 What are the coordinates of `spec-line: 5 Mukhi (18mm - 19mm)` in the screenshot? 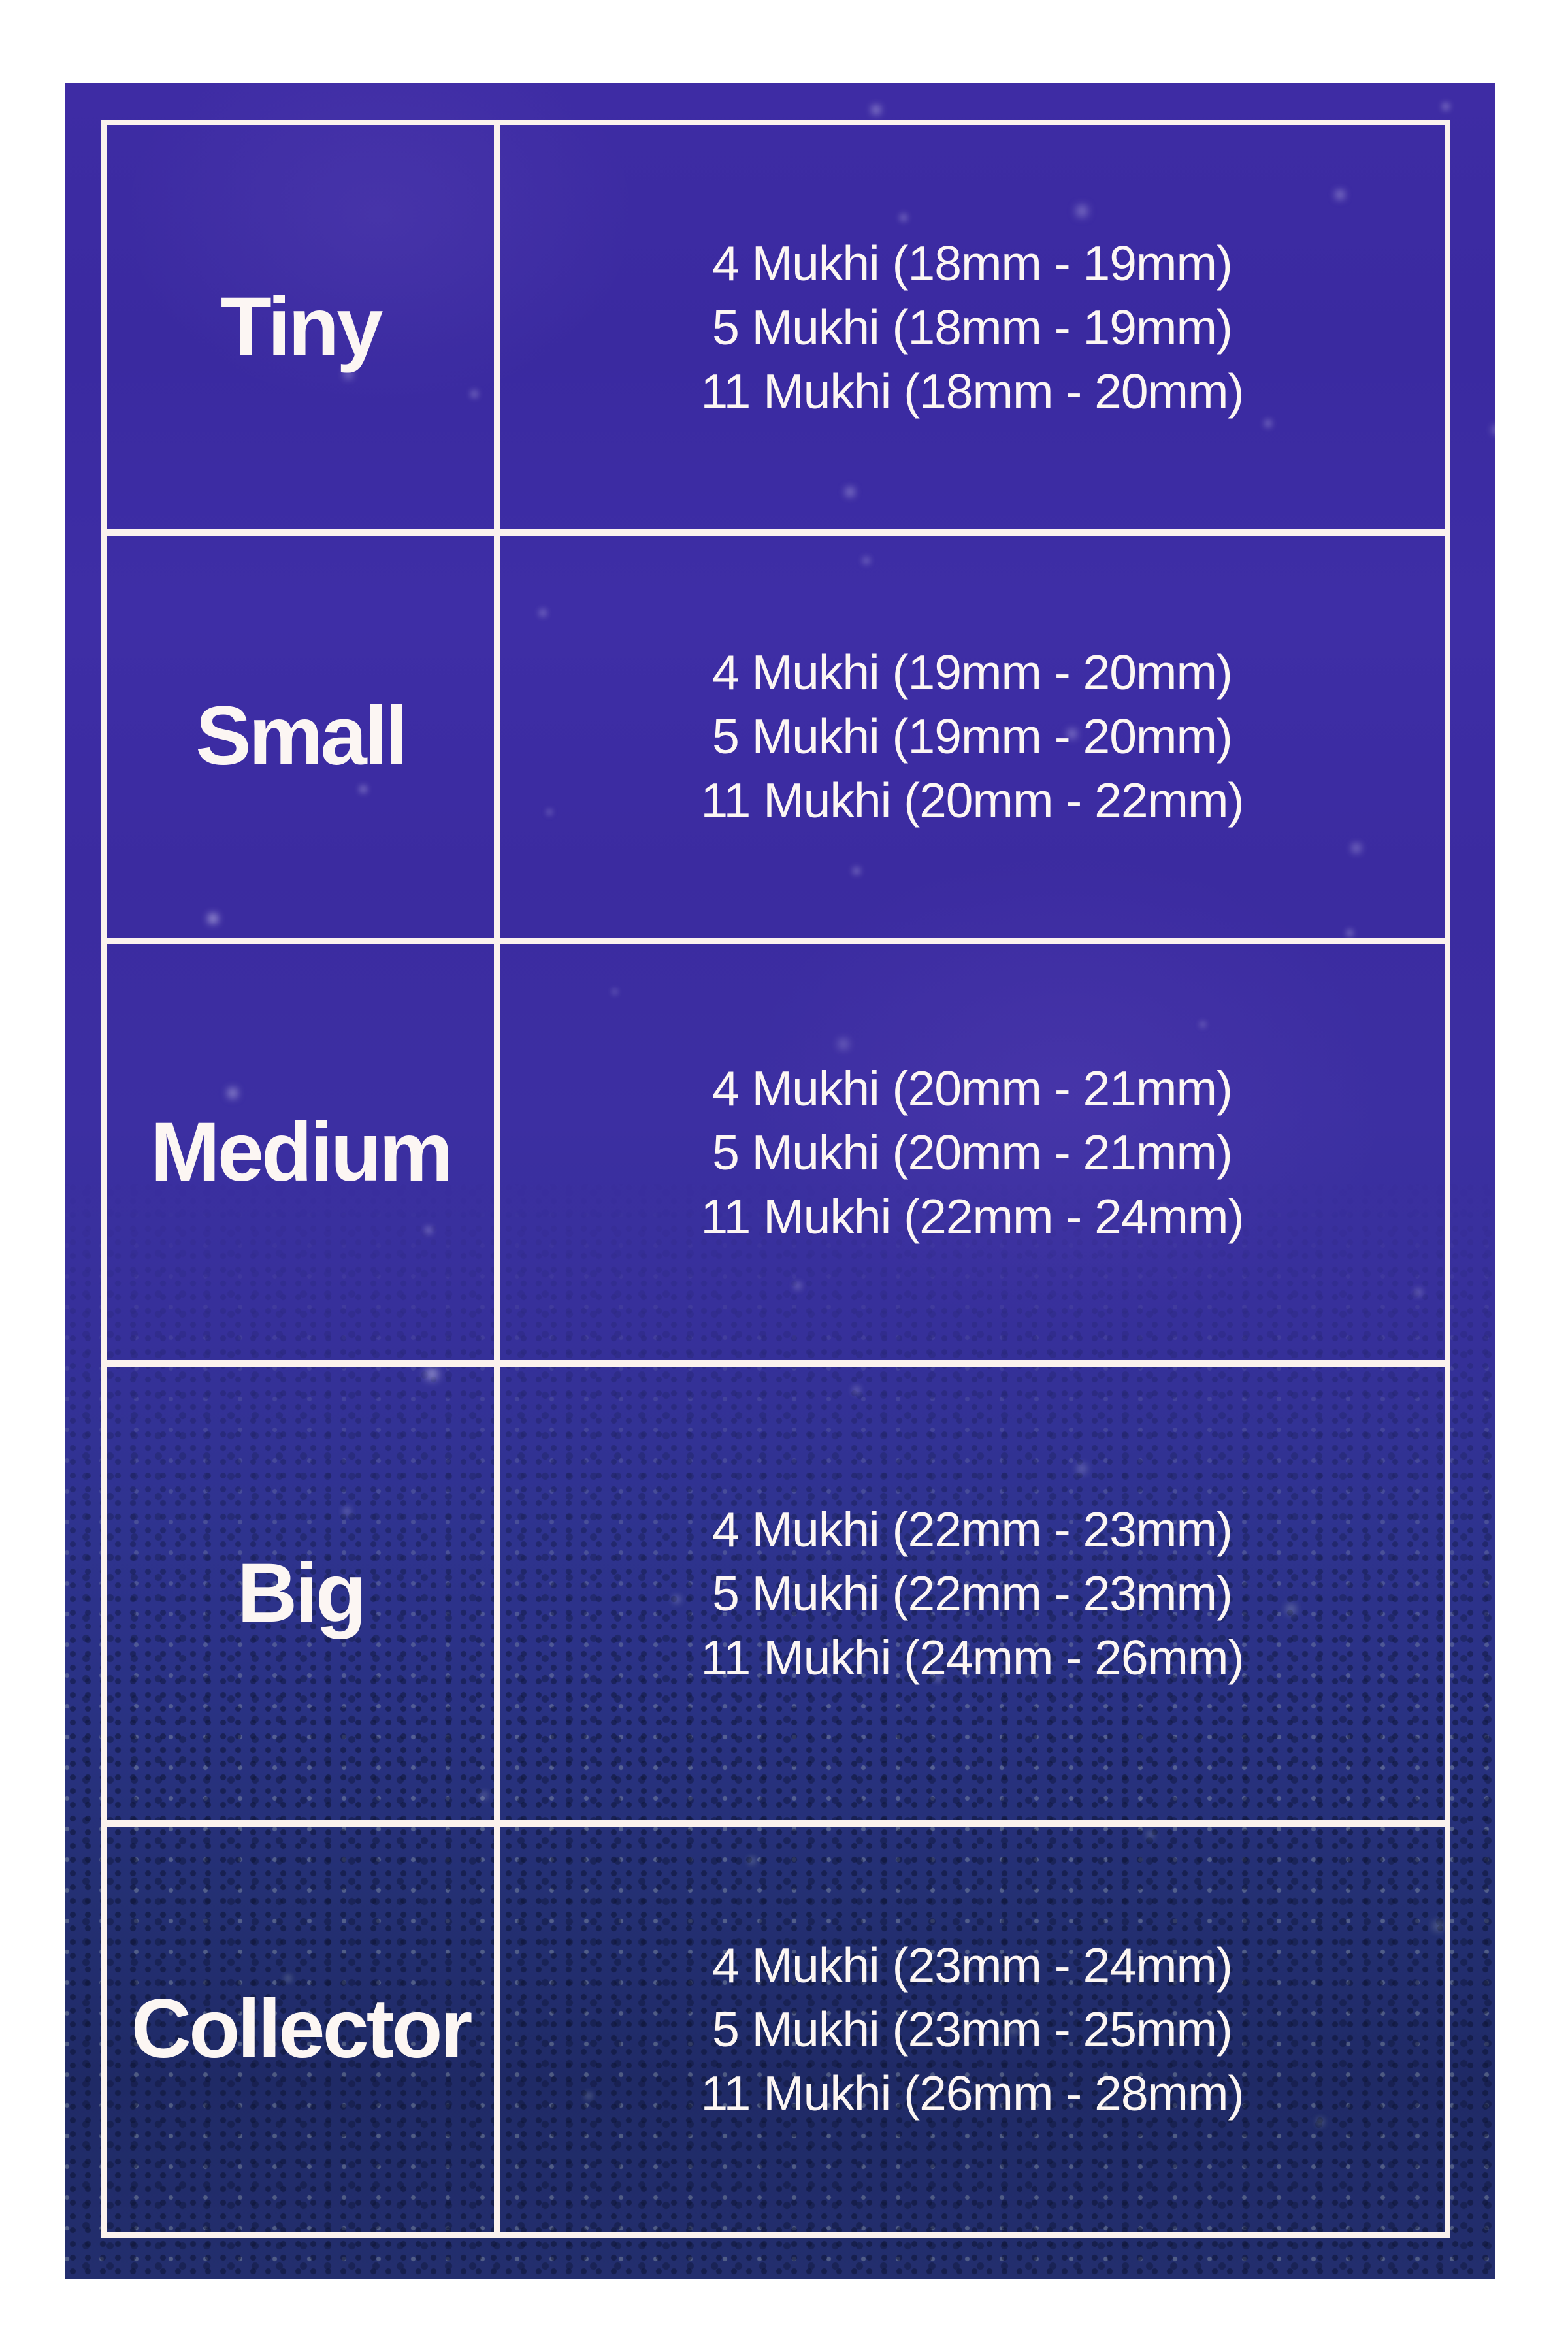 It's located at (972, 327).